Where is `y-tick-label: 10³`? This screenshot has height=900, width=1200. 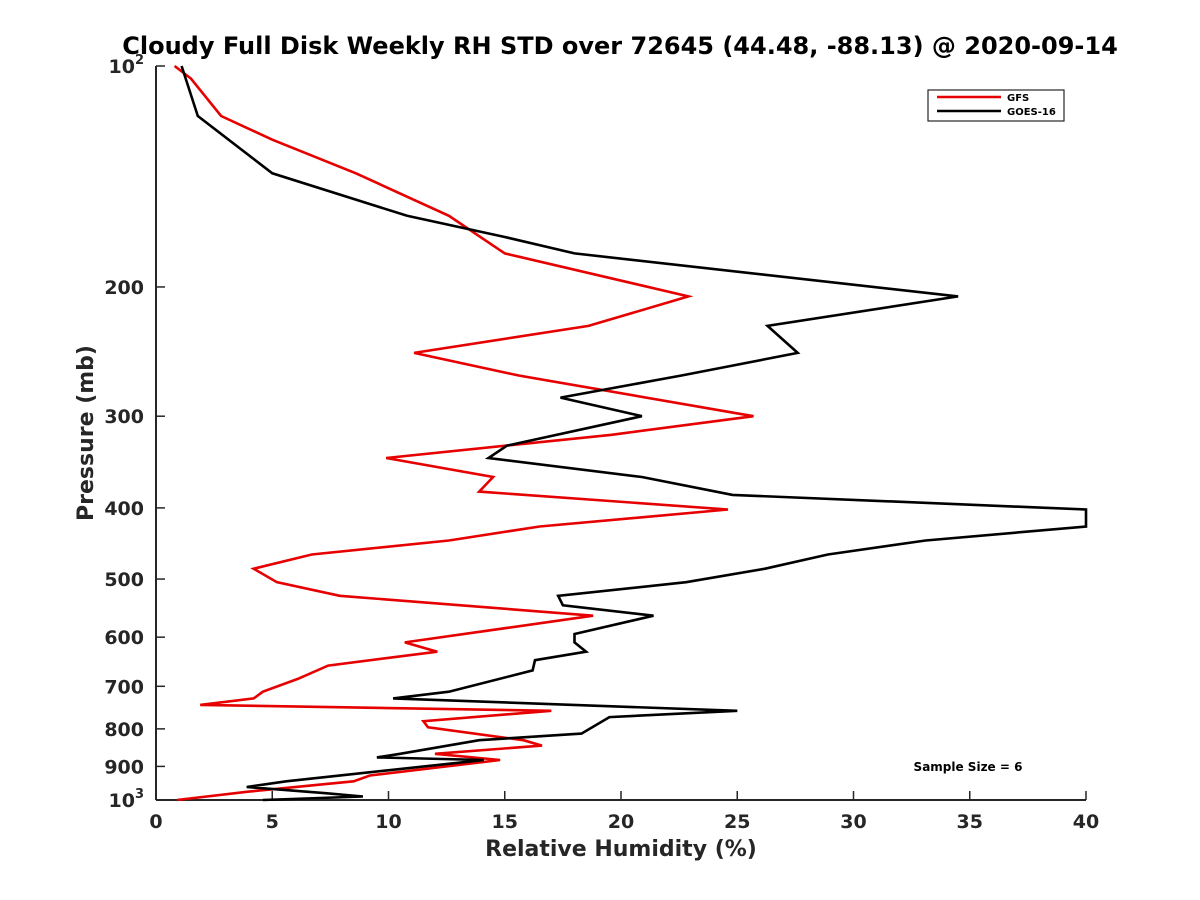 y-tick-label: 10³ is located at coordinates (127, 799).